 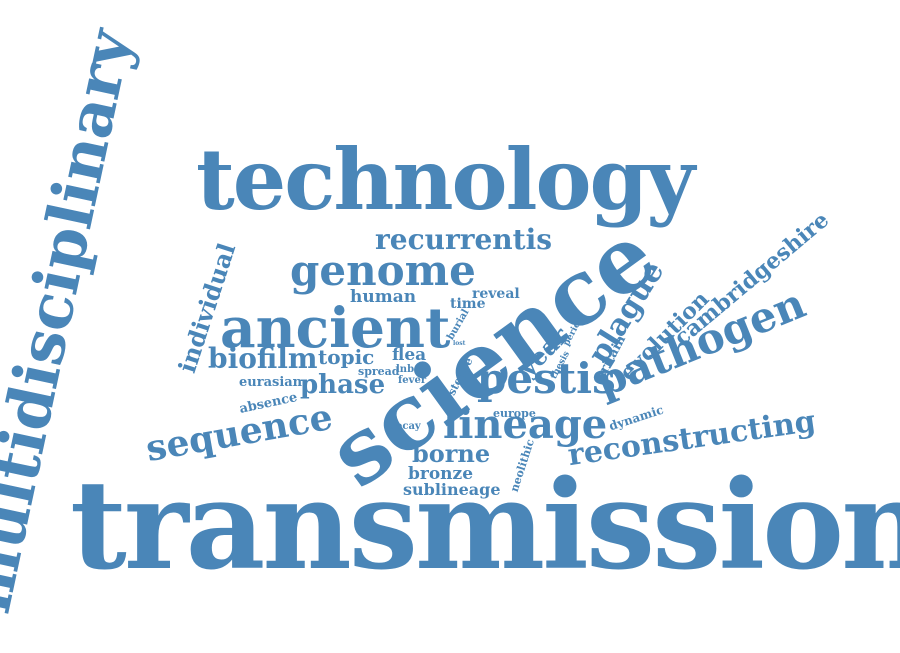 I want to click on word-bronze: bronze, so click(x=441, y=474).